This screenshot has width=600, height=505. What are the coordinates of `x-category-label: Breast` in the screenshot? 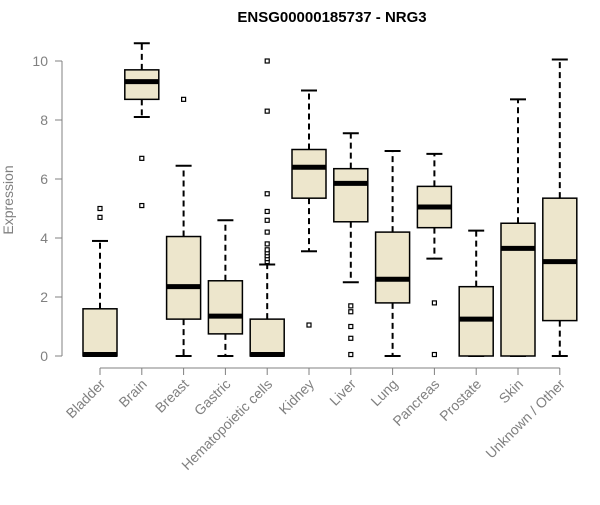 It's located at (172, 396).